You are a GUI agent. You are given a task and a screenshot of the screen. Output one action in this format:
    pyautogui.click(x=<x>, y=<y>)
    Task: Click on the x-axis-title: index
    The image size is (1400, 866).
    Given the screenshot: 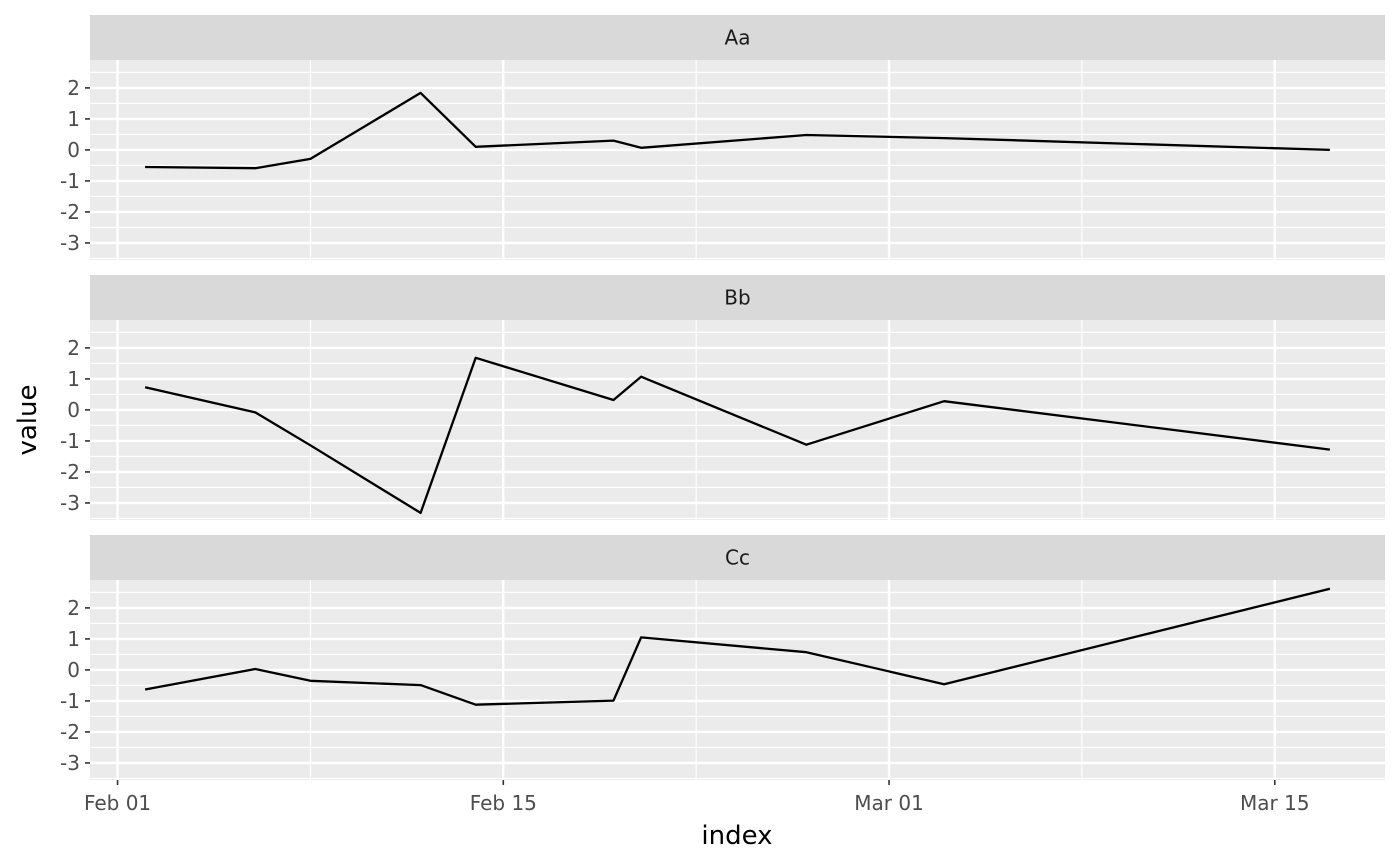 What is the action you would take?
    pyautogui.click(x=736, y=836)
    